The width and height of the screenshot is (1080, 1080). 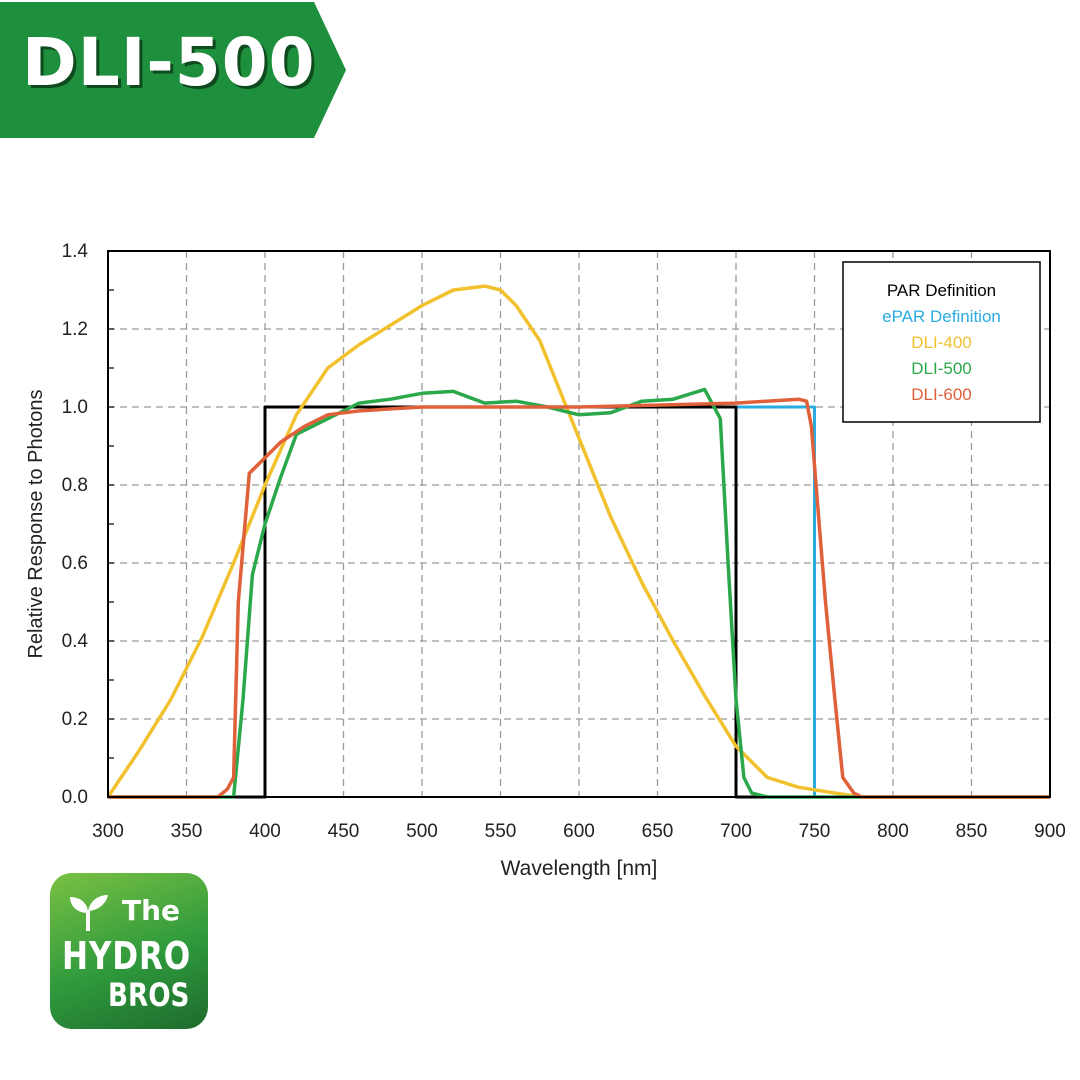 What do you see at coordinates (89, 913) in the screenshot?
I see `leaf-icon` at bounding box center [89, 913].